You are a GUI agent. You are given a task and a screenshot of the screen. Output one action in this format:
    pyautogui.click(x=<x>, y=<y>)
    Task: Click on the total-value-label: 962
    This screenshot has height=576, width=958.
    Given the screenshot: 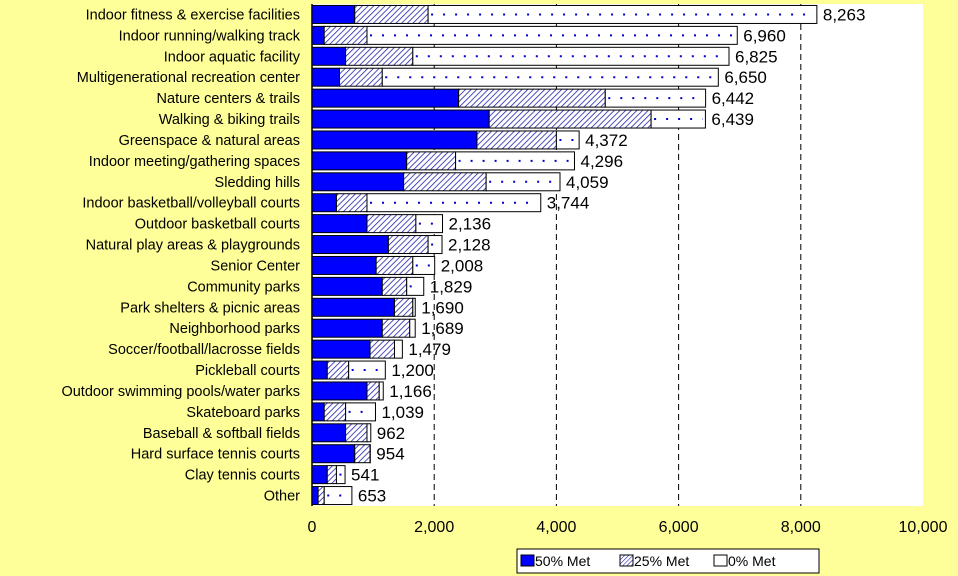 What is the action you would take?
    pyautogui.click(x=391, y=433)
    